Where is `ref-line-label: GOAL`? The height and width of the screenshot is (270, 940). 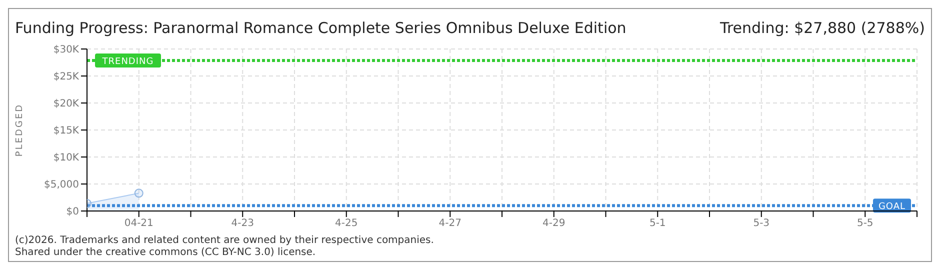 ref-line-label: GOAL is located at coordinates (892, 207).